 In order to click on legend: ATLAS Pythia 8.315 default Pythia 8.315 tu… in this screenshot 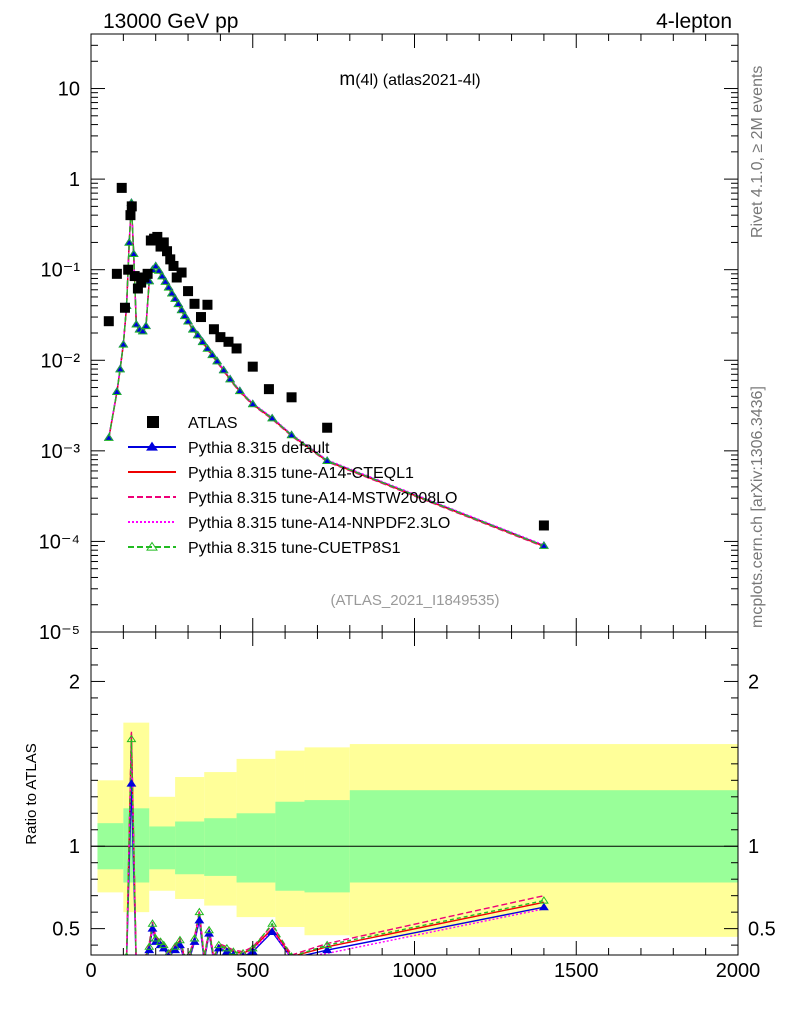, I will do `click(292, 486)`.